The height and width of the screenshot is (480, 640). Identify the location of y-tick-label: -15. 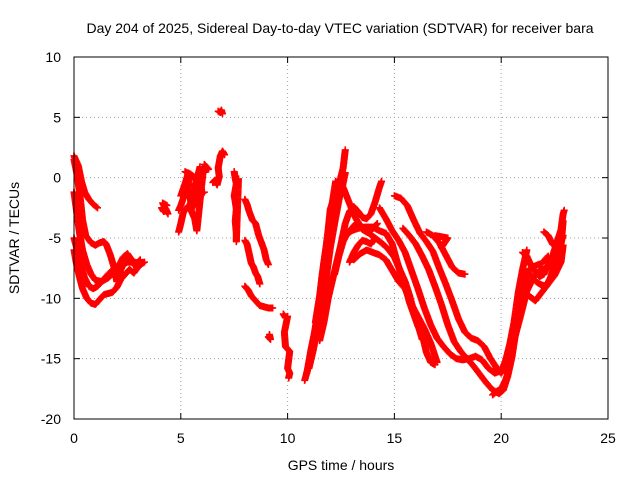
(51, 359).